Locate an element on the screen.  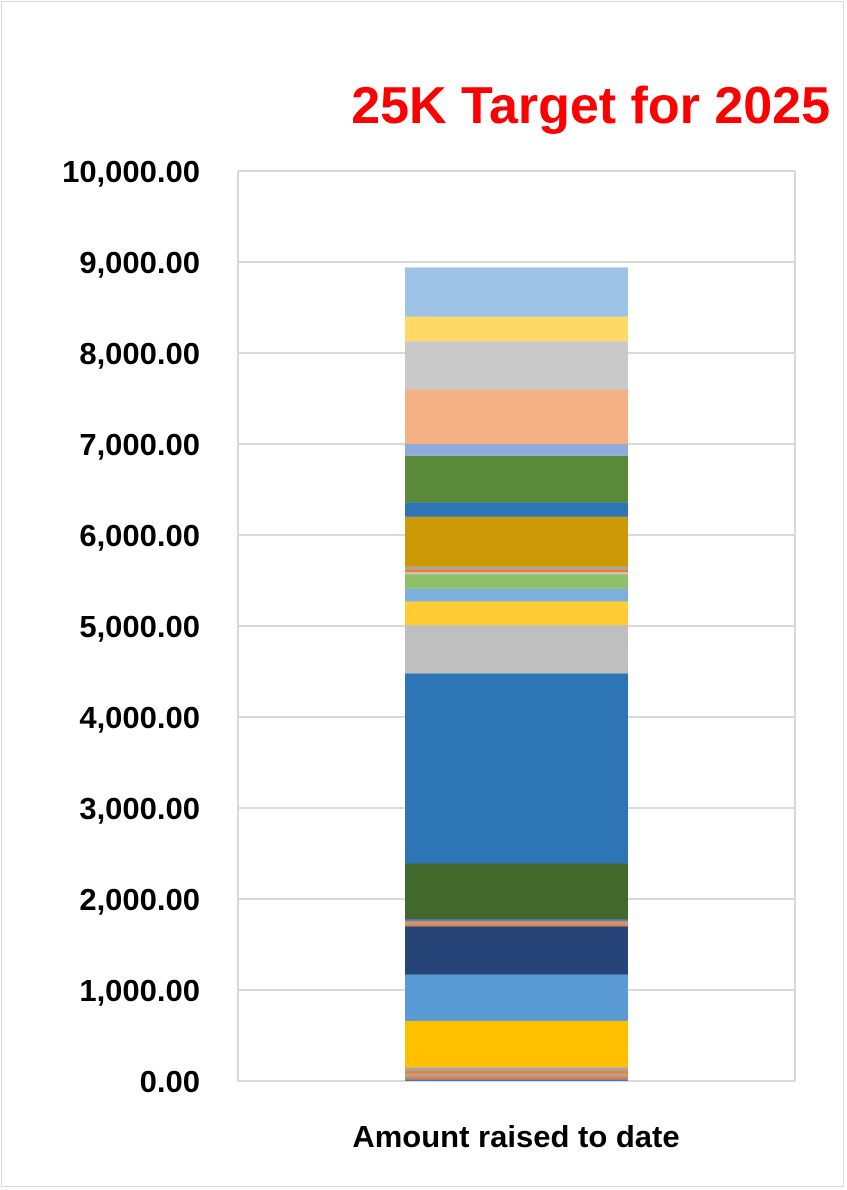
y-tick-label: 9,000.00 is located at coordinates (139, 262).